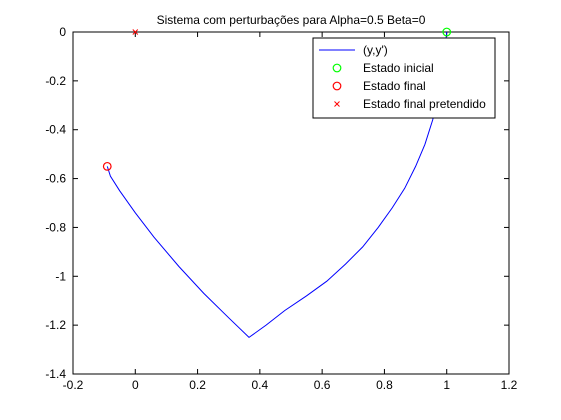  What do you see at coordinates (60, 276) in the screenshot?
I see `y-tick-label: -1` at bounding box center [60, 276].